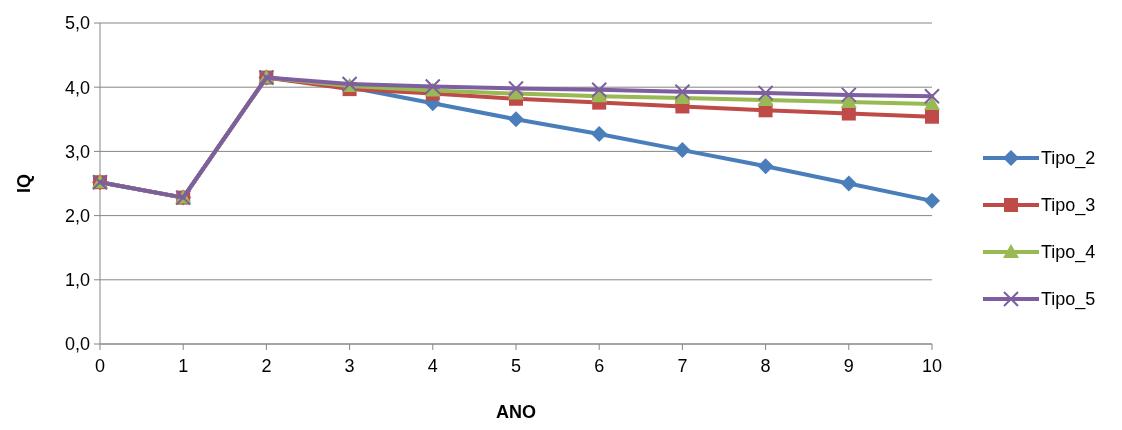  Describe the element at coordinates (77, 87) in the screenshot. I see `y-tick-label: 4,0` at that location.